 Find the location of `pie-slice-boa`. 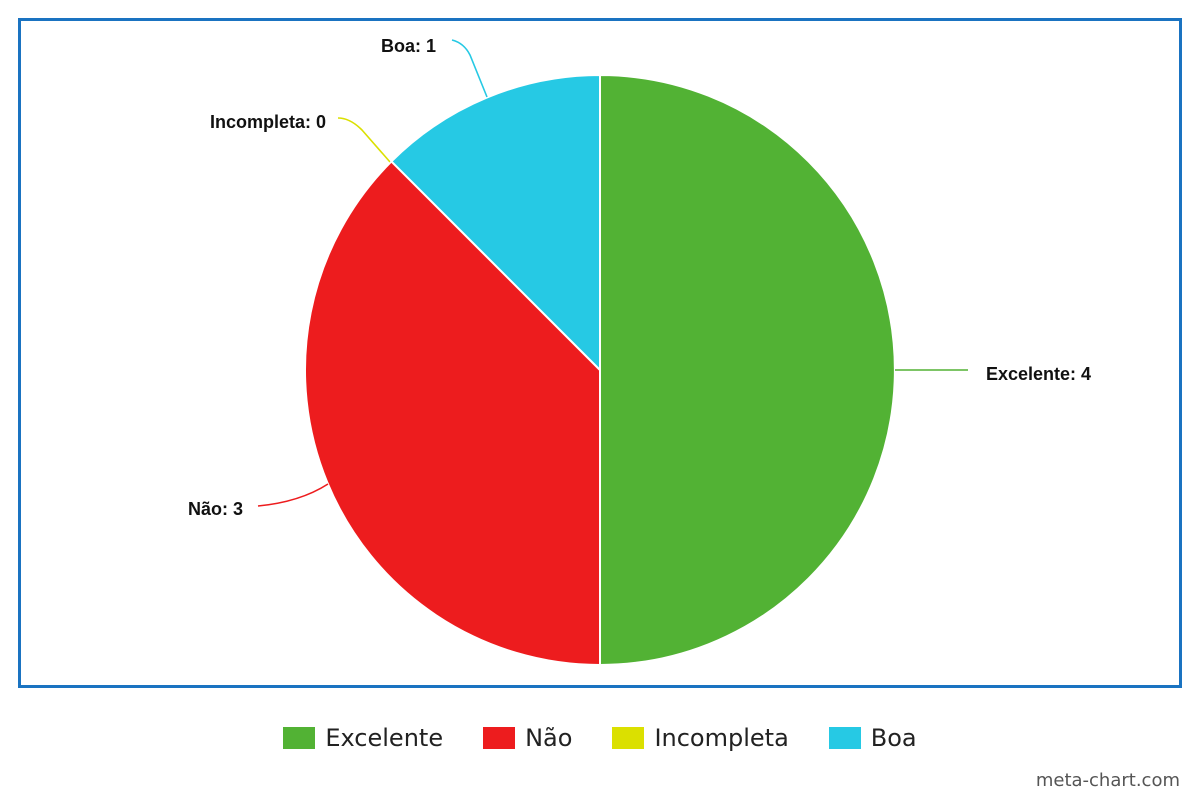

pie-slice-boa is located at coordinates (495, 223).